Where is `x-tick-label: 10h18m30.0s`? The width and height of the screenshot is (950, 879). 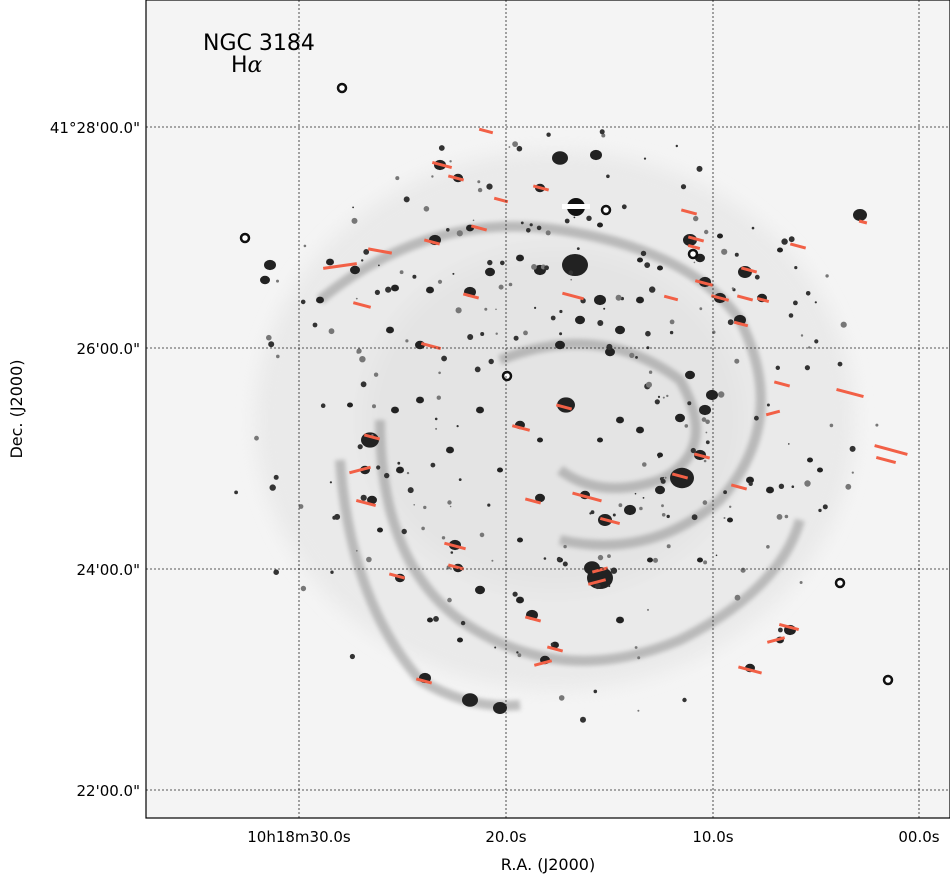 x-tick-label: 10h18m30.0s is located at coordinates (299, 837).